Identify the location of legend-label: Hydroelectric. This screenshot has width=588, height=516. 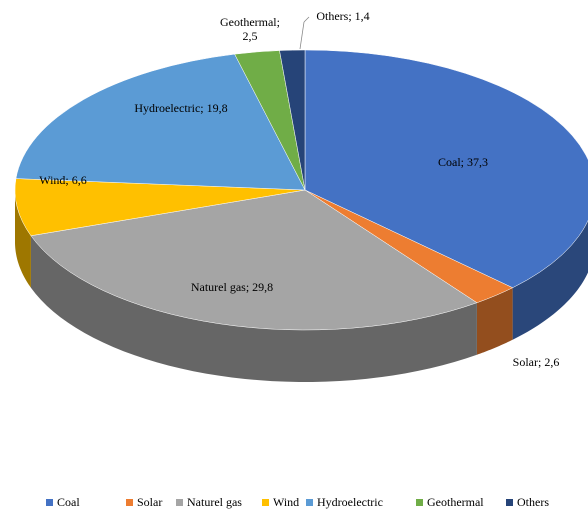
(350, 502).